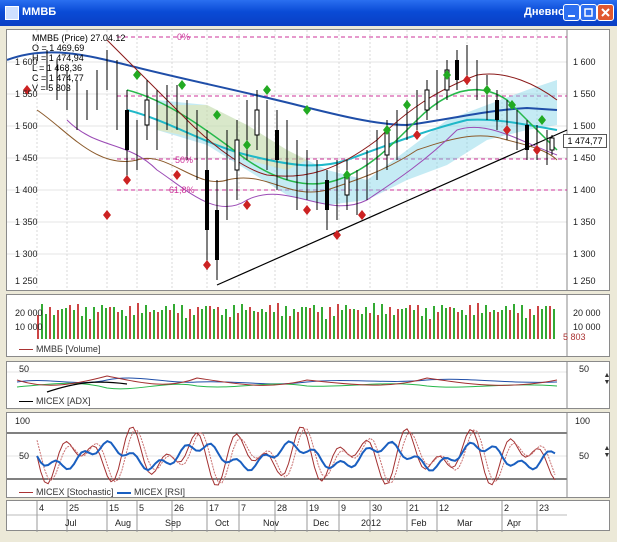 This screenshot has height=542, width=617. Describe the element at coordinates (606, 375) in the screenshot. I see `adx-scroll-up-icon: ▲` at that location.